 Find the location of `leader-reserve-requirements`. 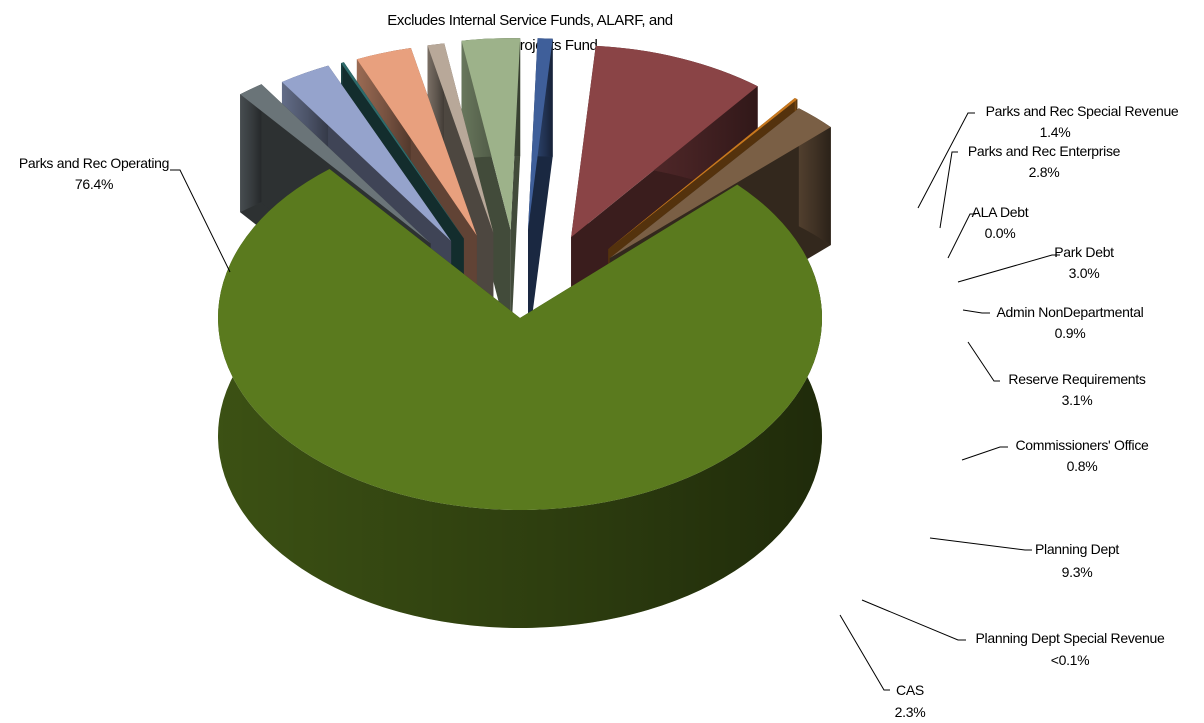

leader-reserve-requirements is located at coordinates (983, 361).